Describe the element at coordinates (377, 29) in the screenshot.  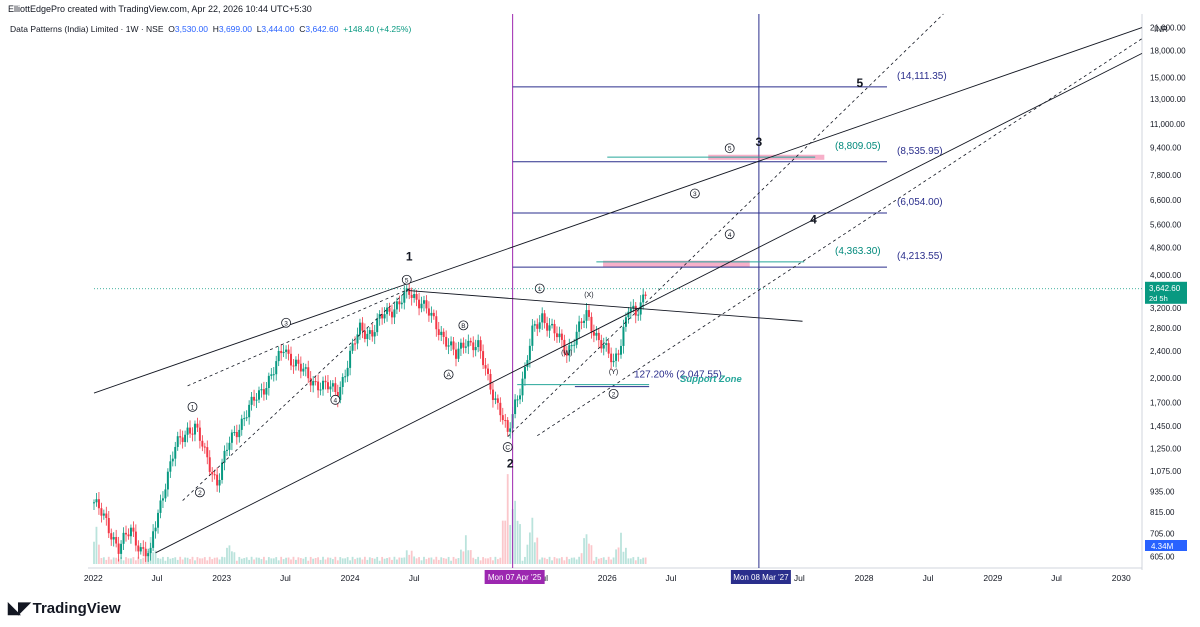
I see `change-value: +148.40 (+4.25%)` at that location.